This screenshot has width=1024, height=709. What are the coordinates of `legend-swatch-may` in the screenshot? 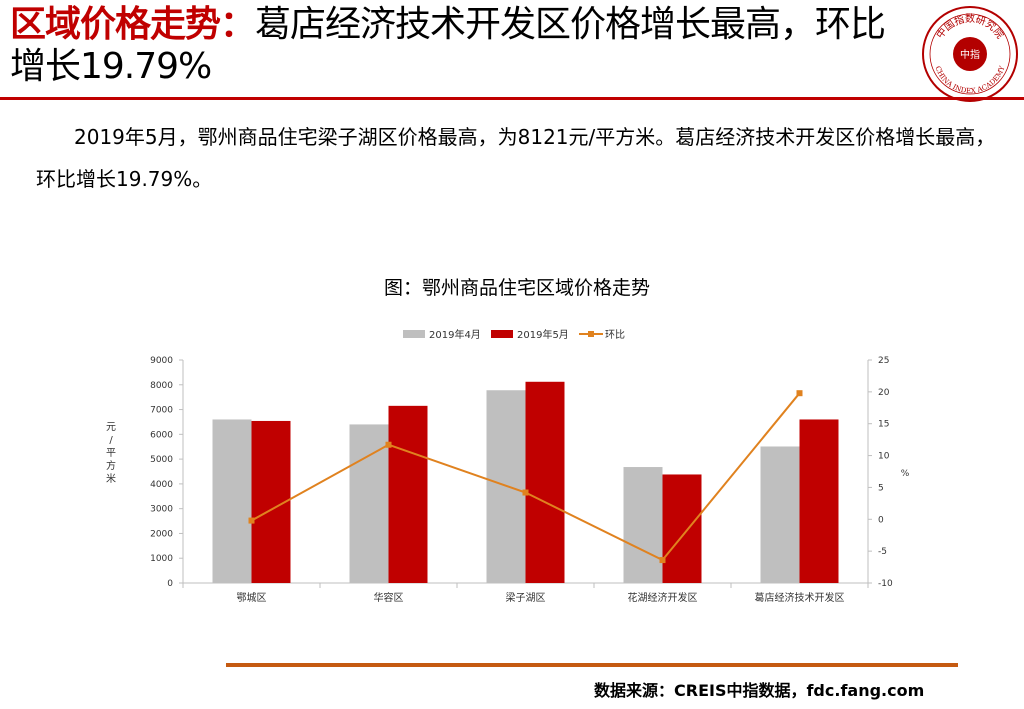 It's located at (502, 334).